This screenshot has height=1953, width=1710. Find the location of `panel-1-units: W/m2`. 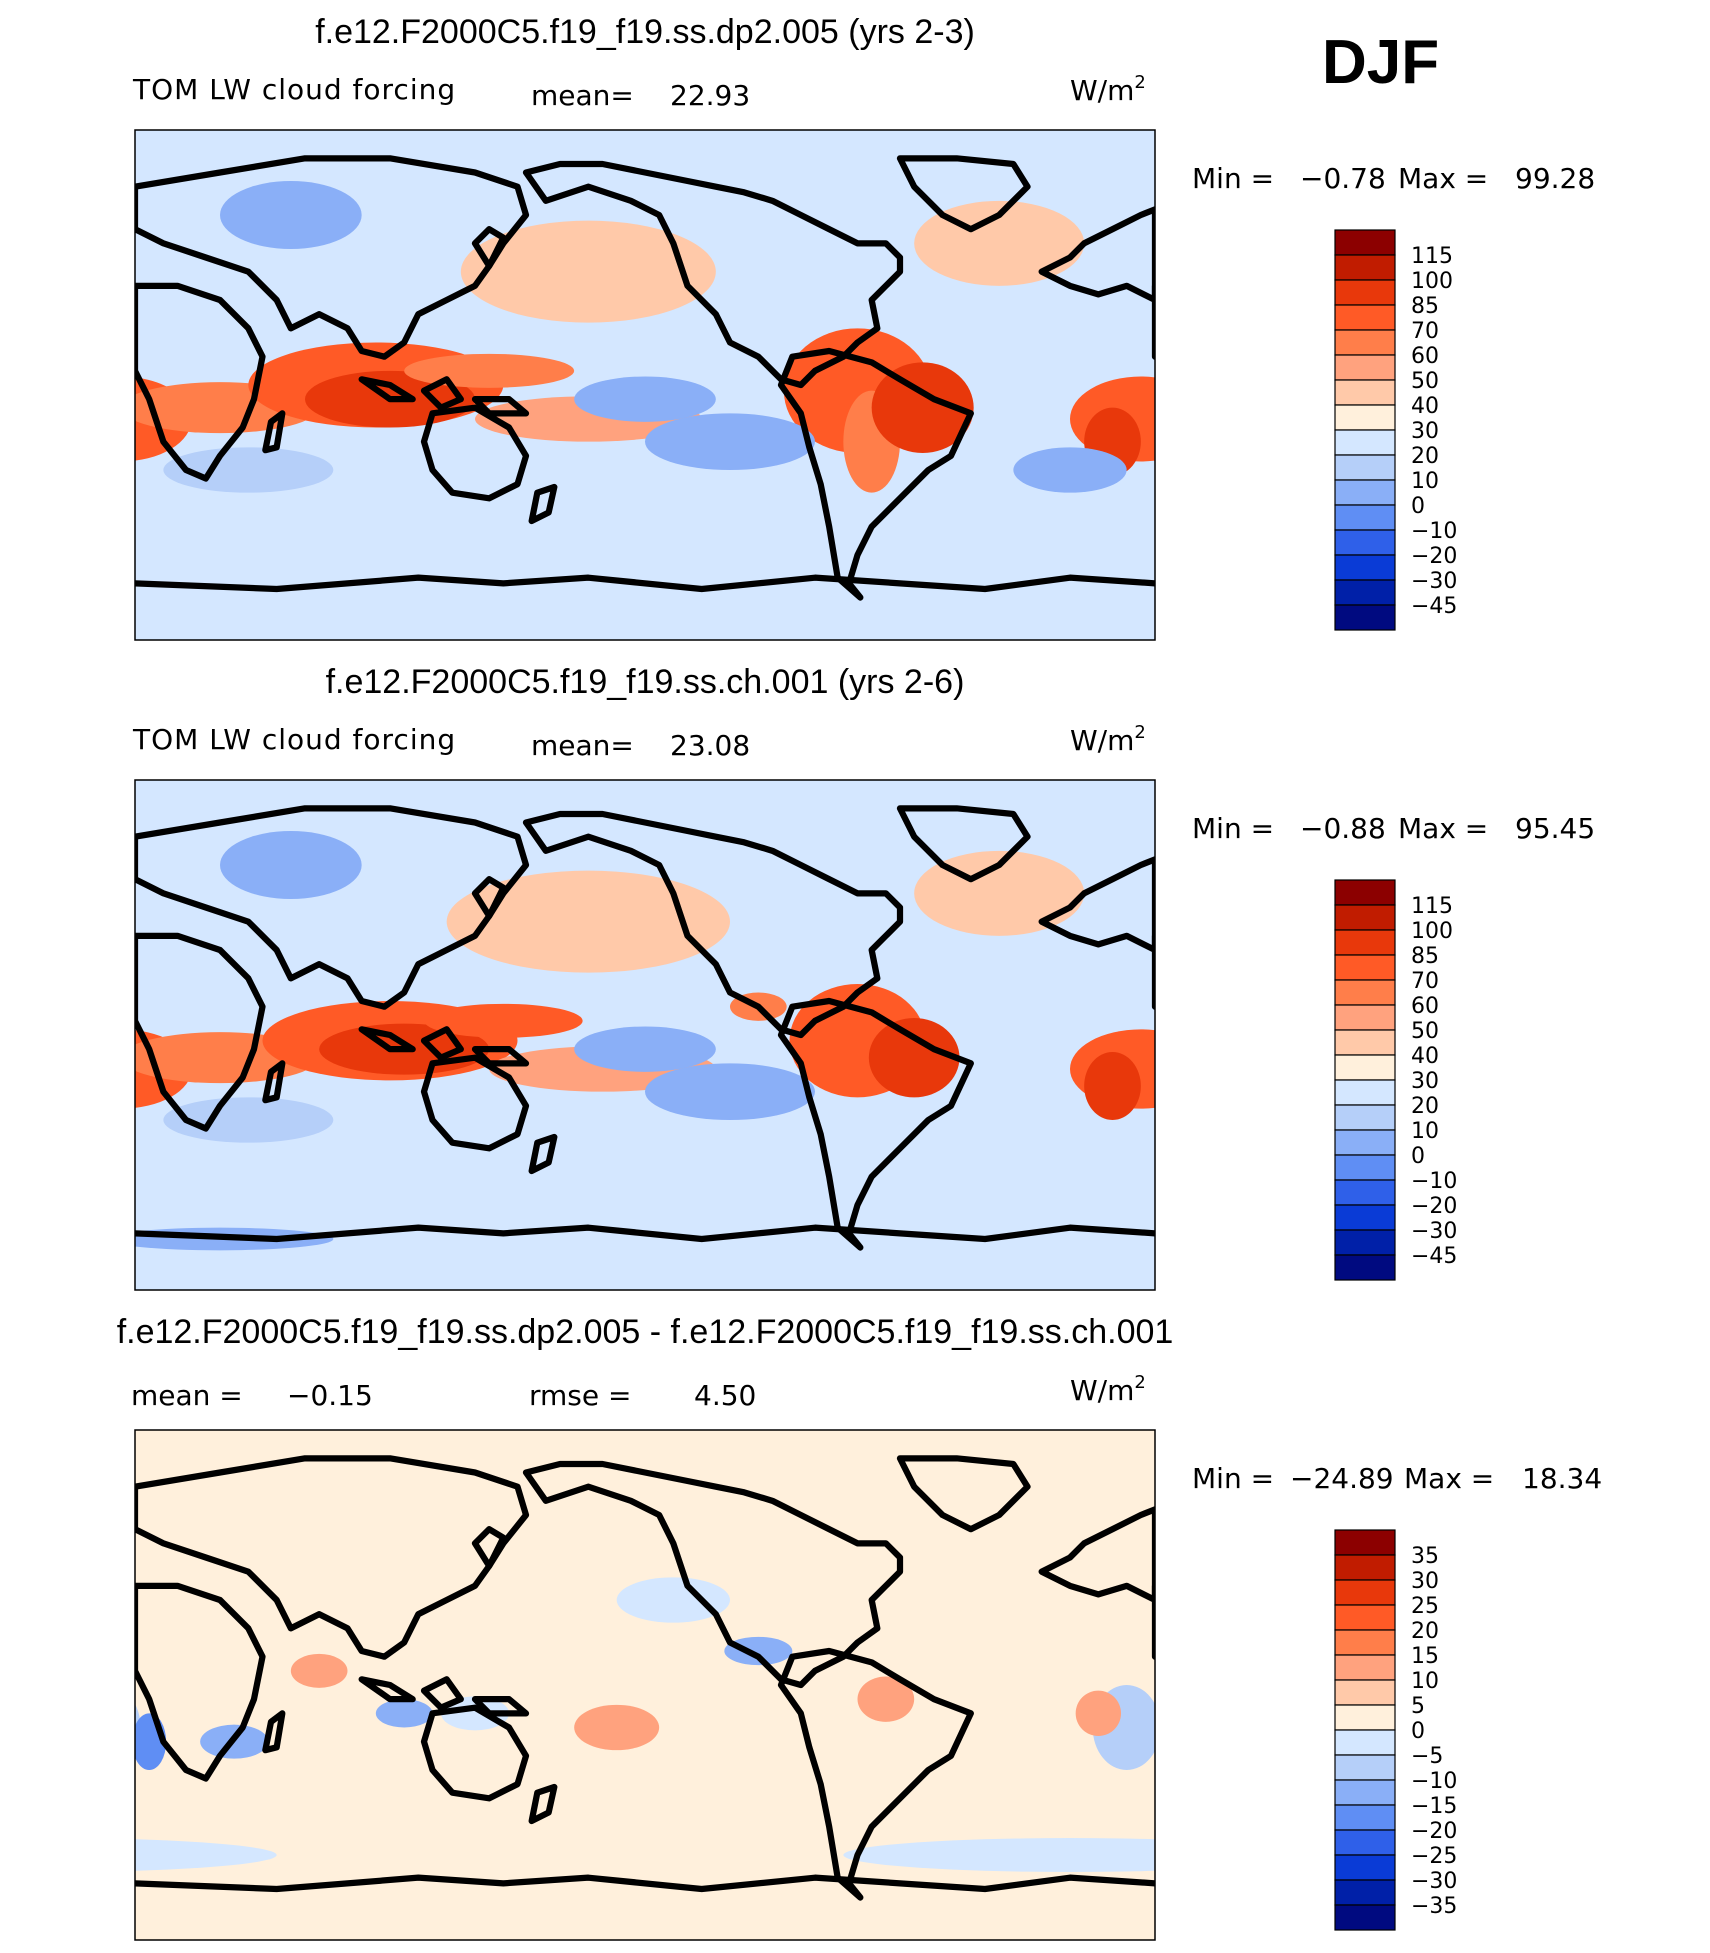

panel-1-units: W/m2 is located at coordinates (1108, 89).